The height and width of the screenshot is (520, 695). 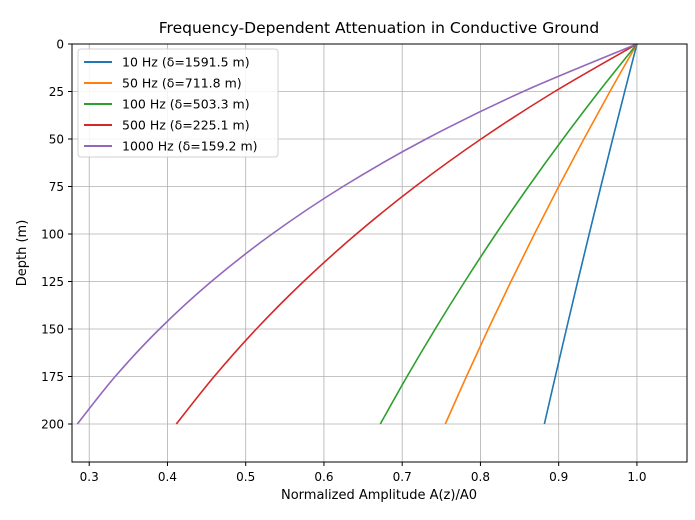 I want to click on y-tick-label: 150, so click(x=52, y=330).